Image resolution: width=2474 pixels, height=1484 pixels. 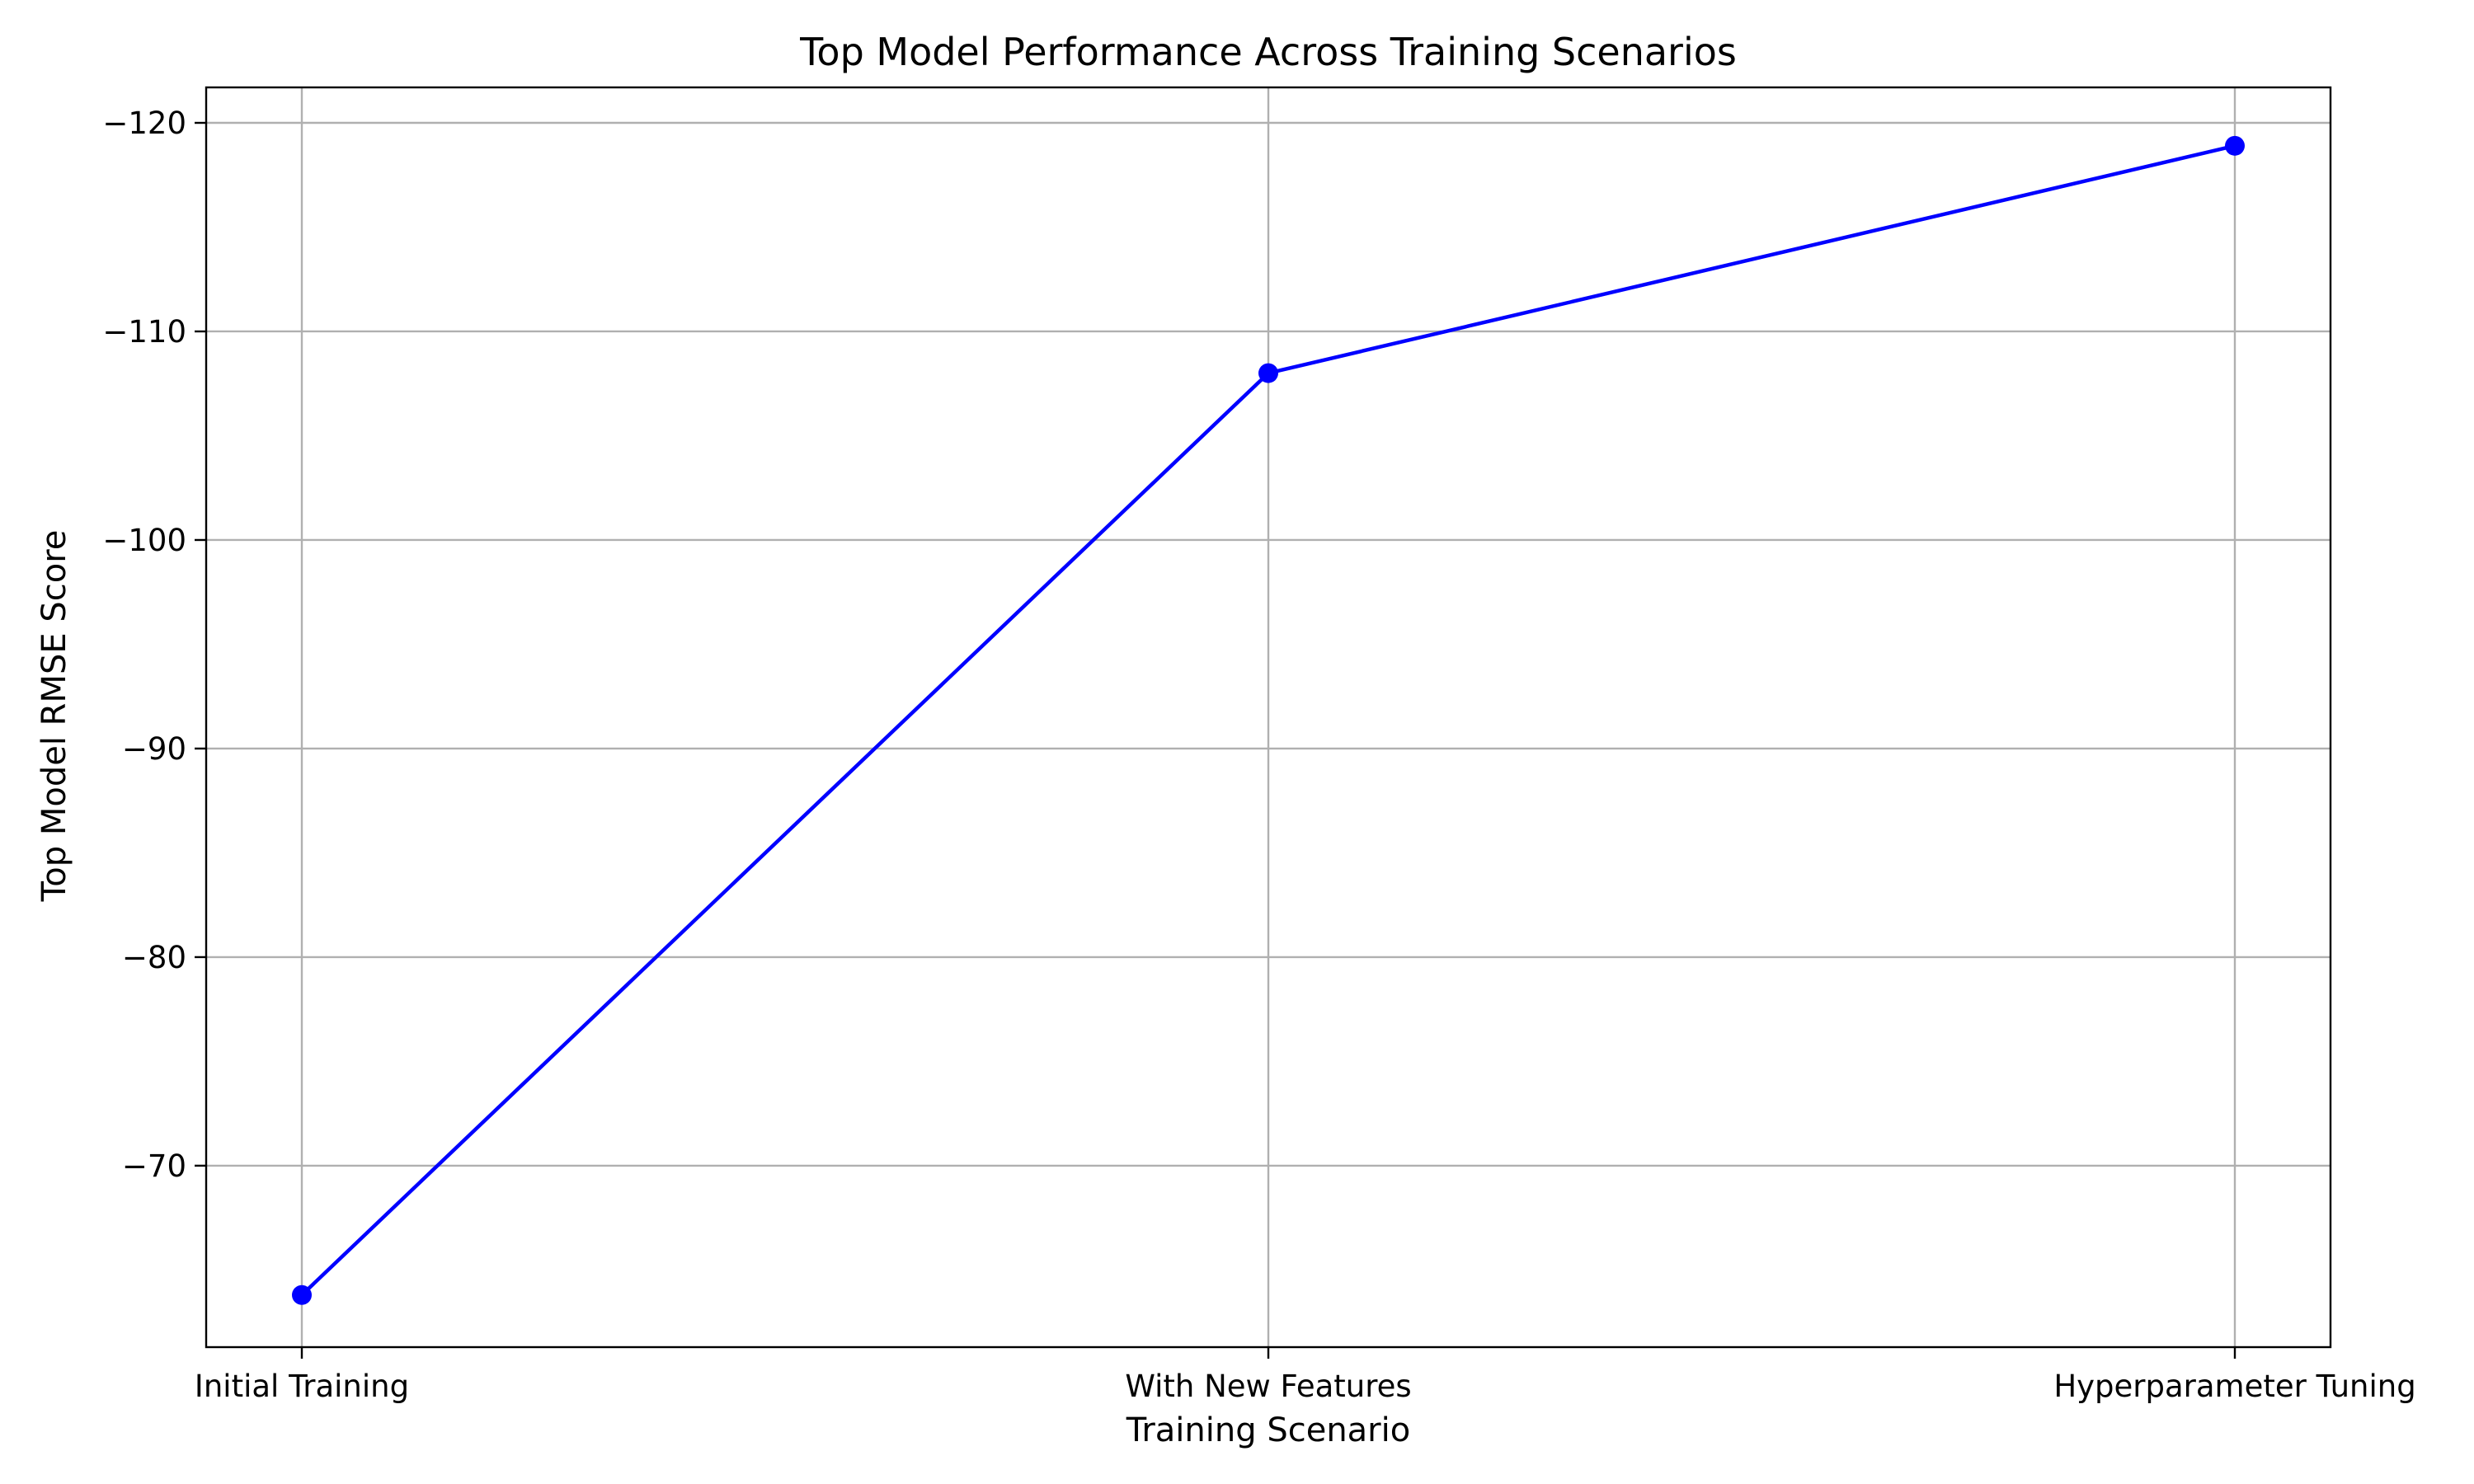 I want to click on y-axis-label: Top Model RMSE Score, so click(x=54, y=715).